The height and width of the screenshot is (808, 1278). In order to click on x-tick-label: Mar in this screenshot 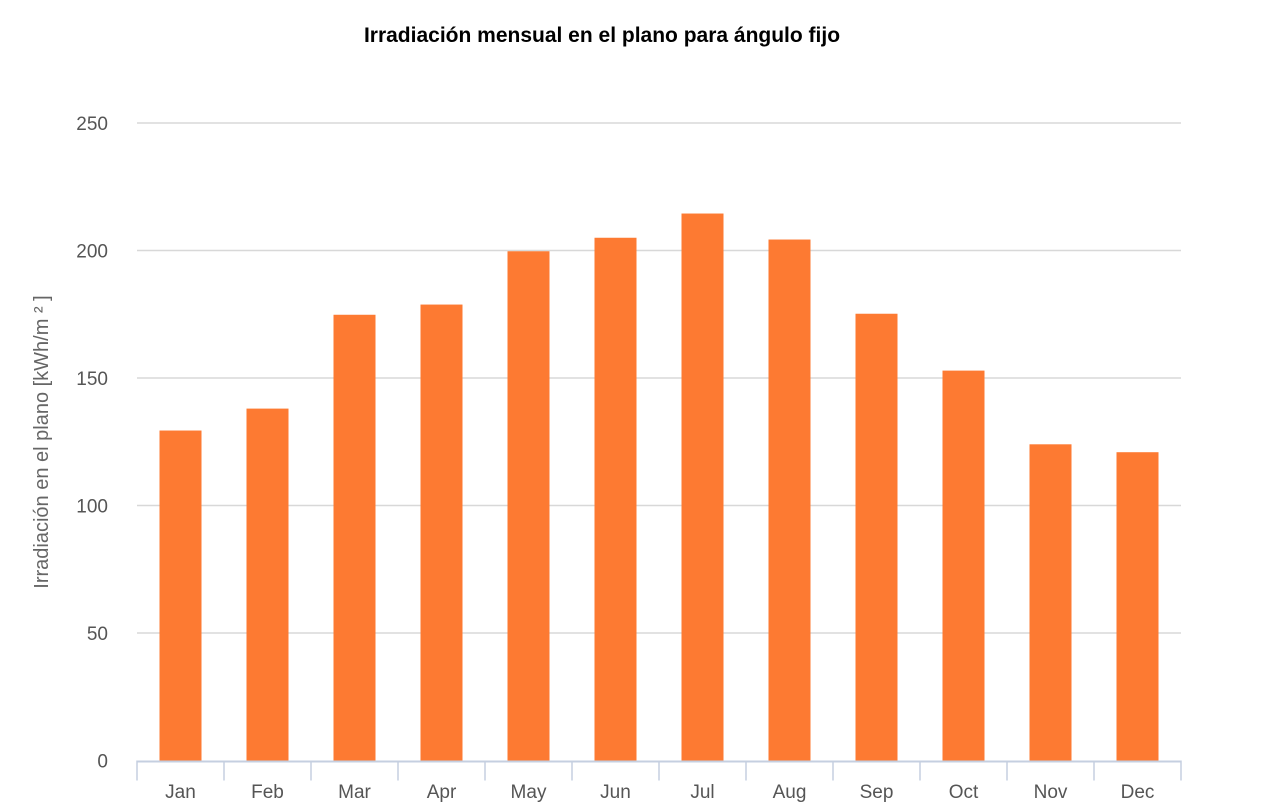, I will do `click(354, 792)`.